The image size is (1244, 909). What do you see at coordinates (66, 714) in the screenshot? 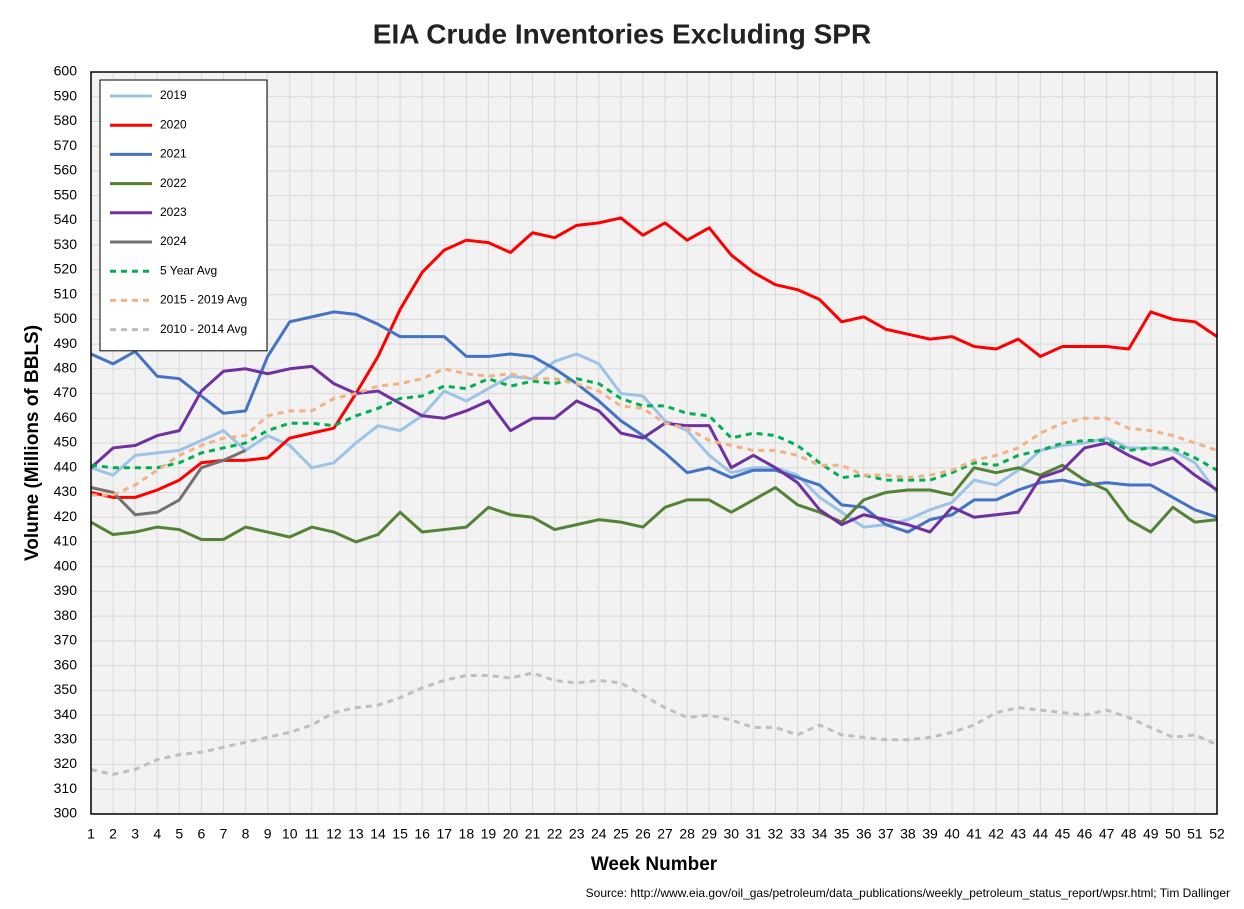
I see `y-tick-label: 340` at bounding box center [66, 714].